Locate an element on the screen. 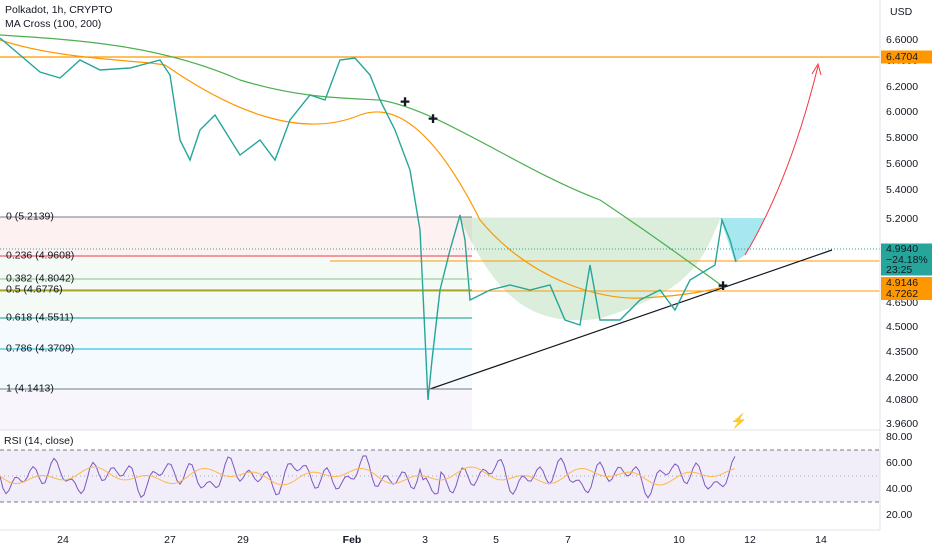 This screenshot has width=932, height=550. price-tick-label: 5.4000 is located at coordinates (902, 190).